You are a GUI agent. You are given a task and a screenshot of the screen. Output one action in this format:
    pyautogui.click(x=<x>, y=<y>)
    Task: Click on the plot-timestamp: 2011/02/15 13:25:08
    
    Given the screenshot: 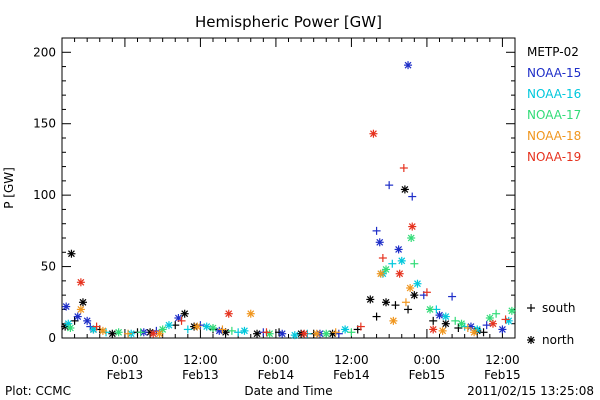 What is the action you would take?
    pyautogui.click(x=530, y=391)
    